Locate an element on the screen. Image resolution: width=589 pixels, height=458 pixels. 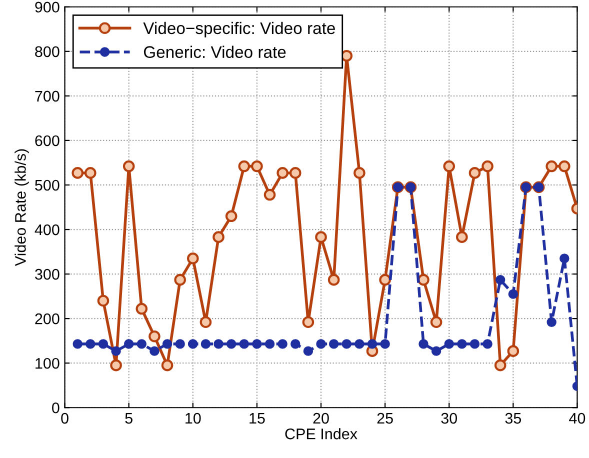
y-tick-label: 500 is located at coordinates (47, 185).